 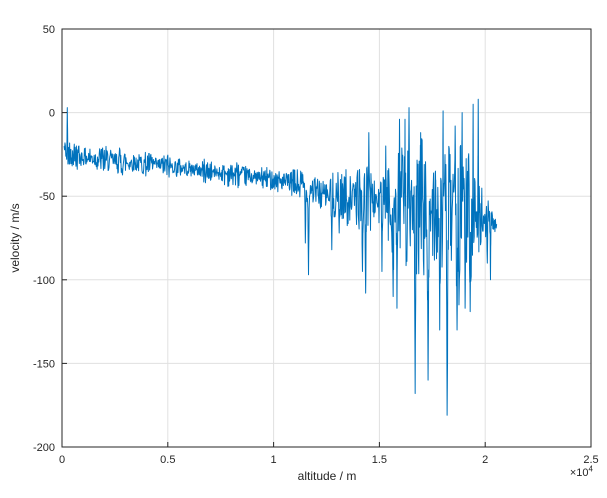 What do you see at coordinates (44, 448) in the screenshot?
I see `y-tick-label: -200` at bounding box center [44, 448].